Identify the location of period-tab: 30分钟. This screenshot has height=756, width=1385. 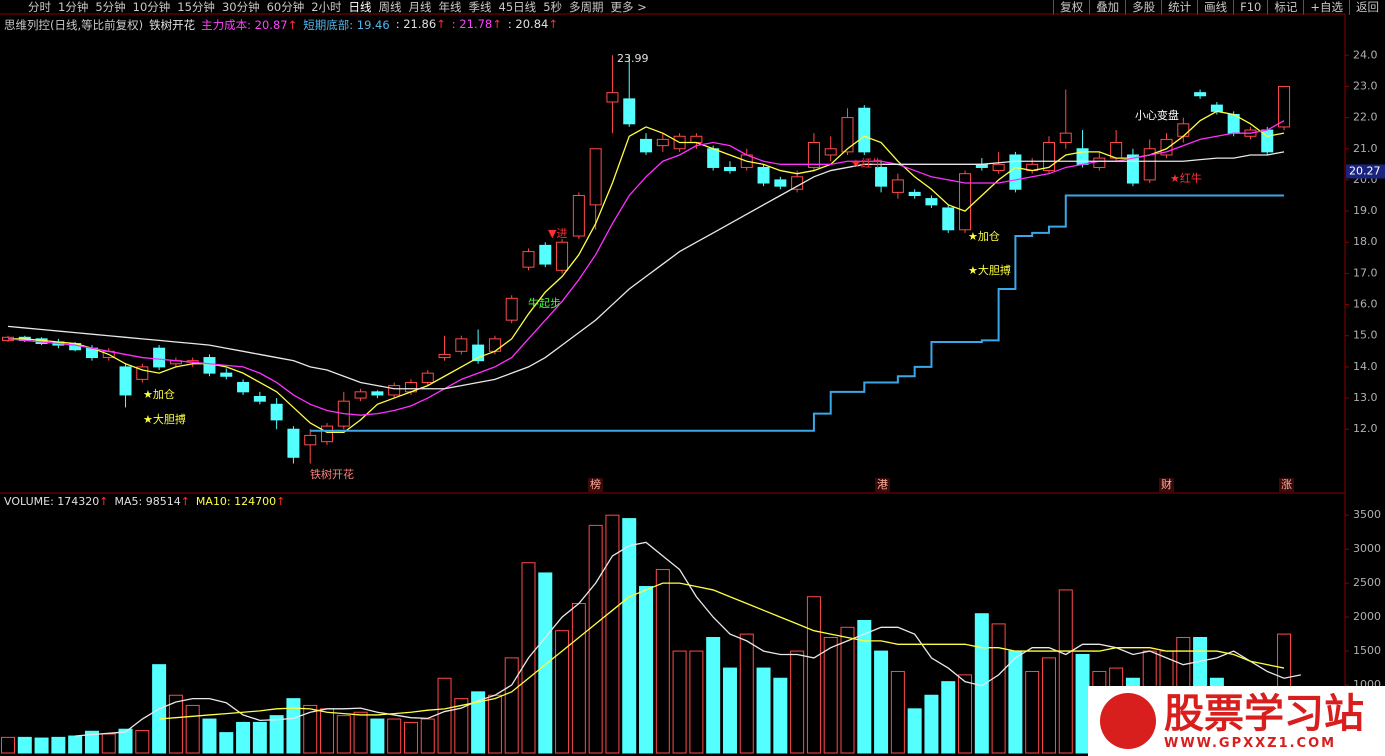
(240, 7).